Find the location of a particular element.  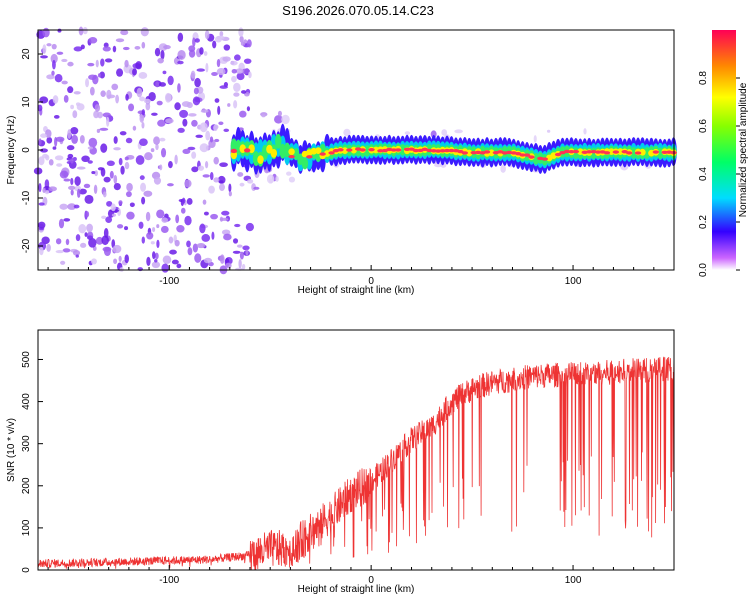

snr-y-tick-label: 200 is located at coordinates (26, 485).